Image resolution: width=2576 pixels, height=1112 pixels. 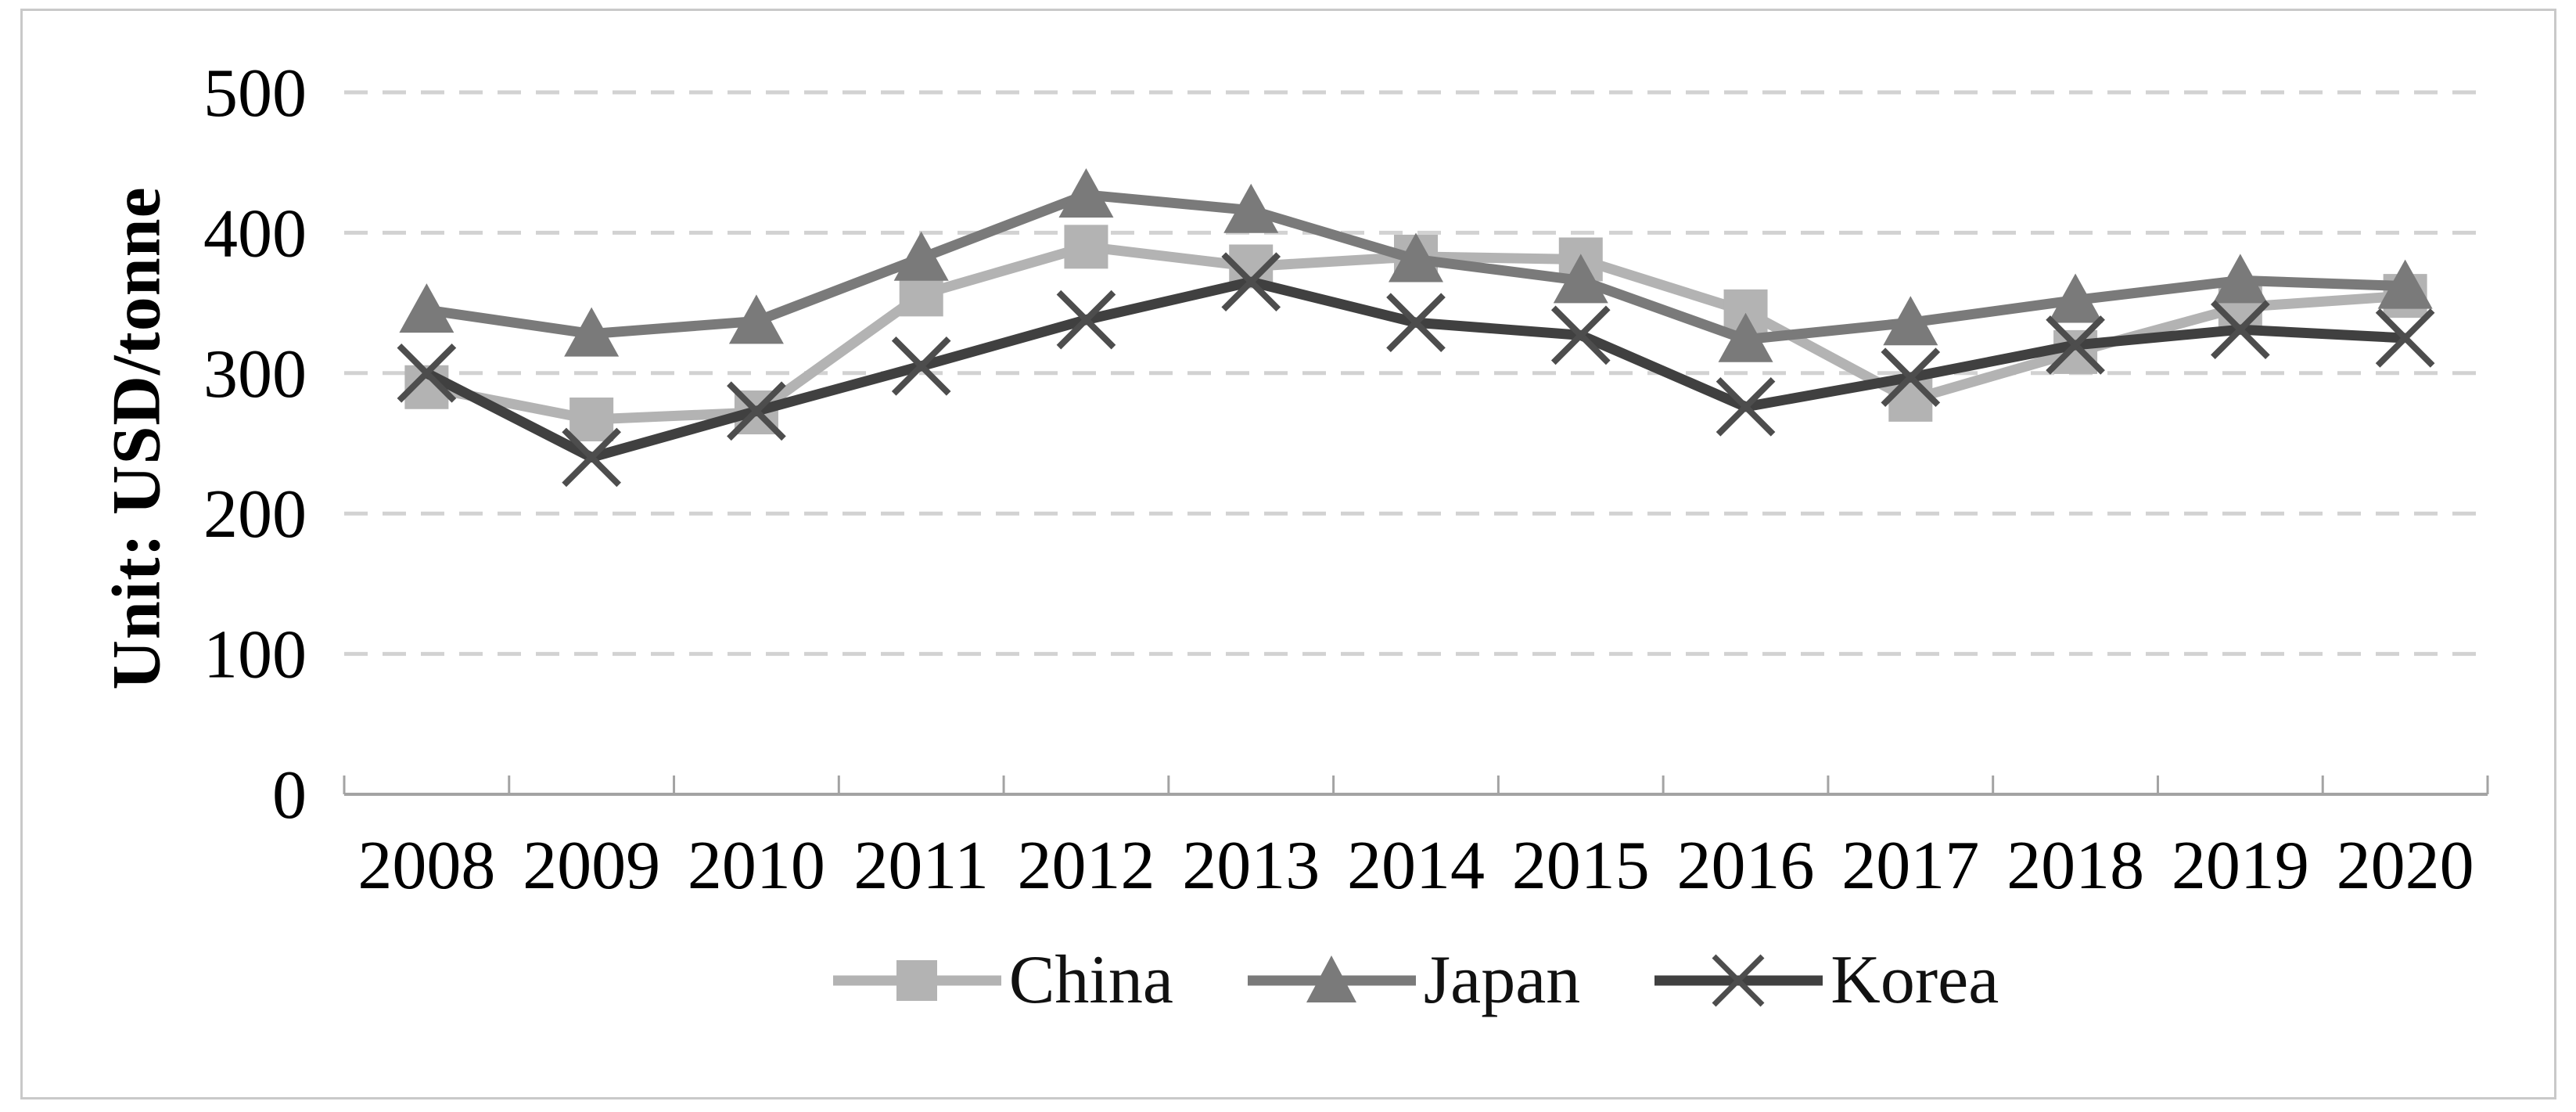 What do you see at coordinates (1739, 980) in the screenshot?
I see `korea-legend-marker-icon` at bounding box center [1739, 980].